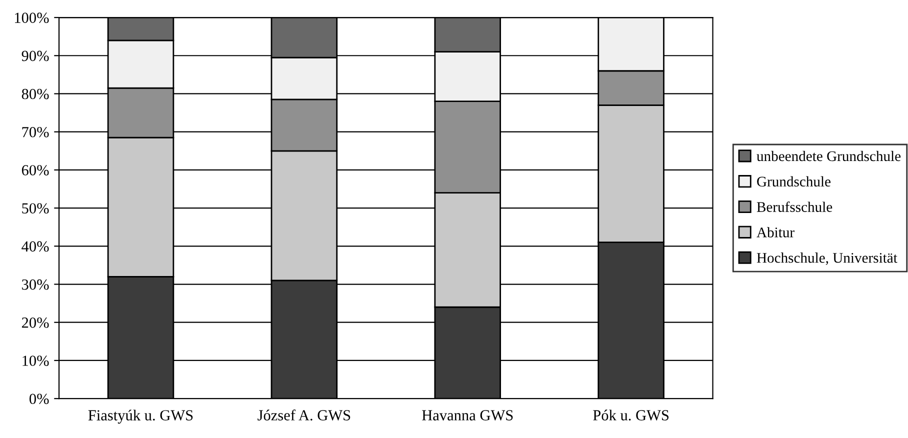  I want to click on y-tick-label: 20%, so click(35, 323).